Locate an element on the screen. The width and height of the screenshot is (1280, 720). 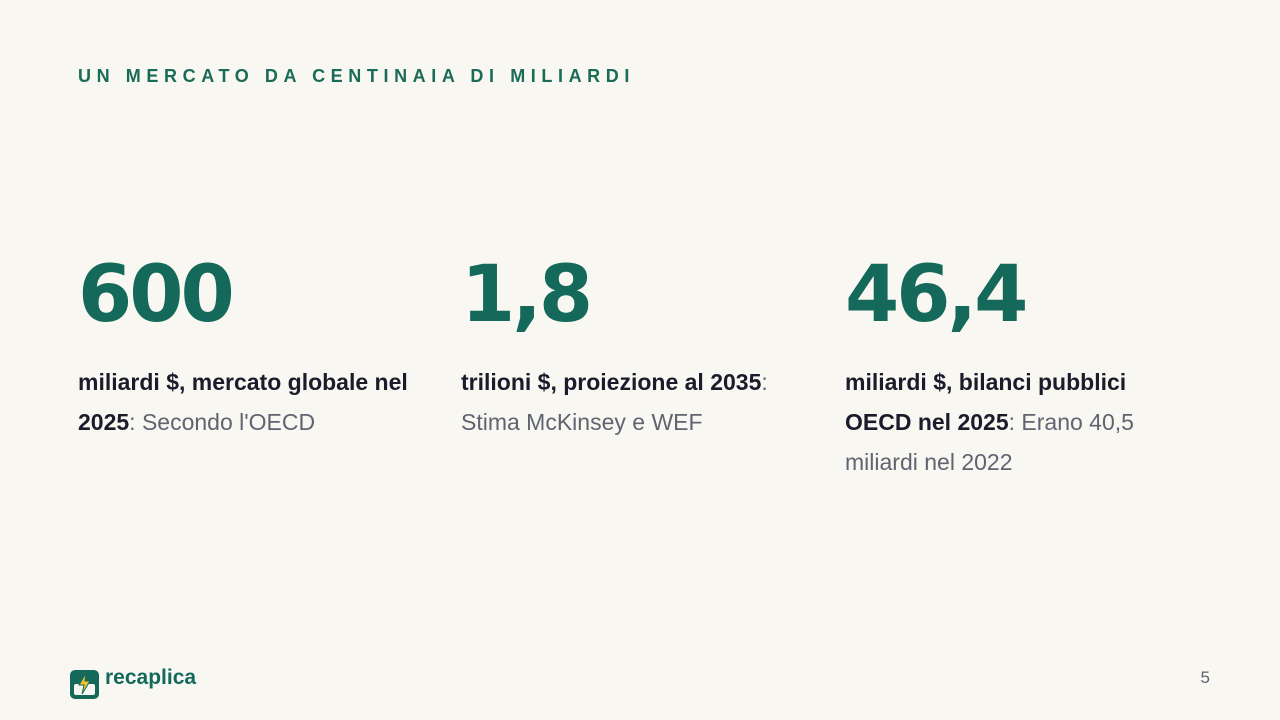
page-number: 5 is located at coordinates (1205, 677).